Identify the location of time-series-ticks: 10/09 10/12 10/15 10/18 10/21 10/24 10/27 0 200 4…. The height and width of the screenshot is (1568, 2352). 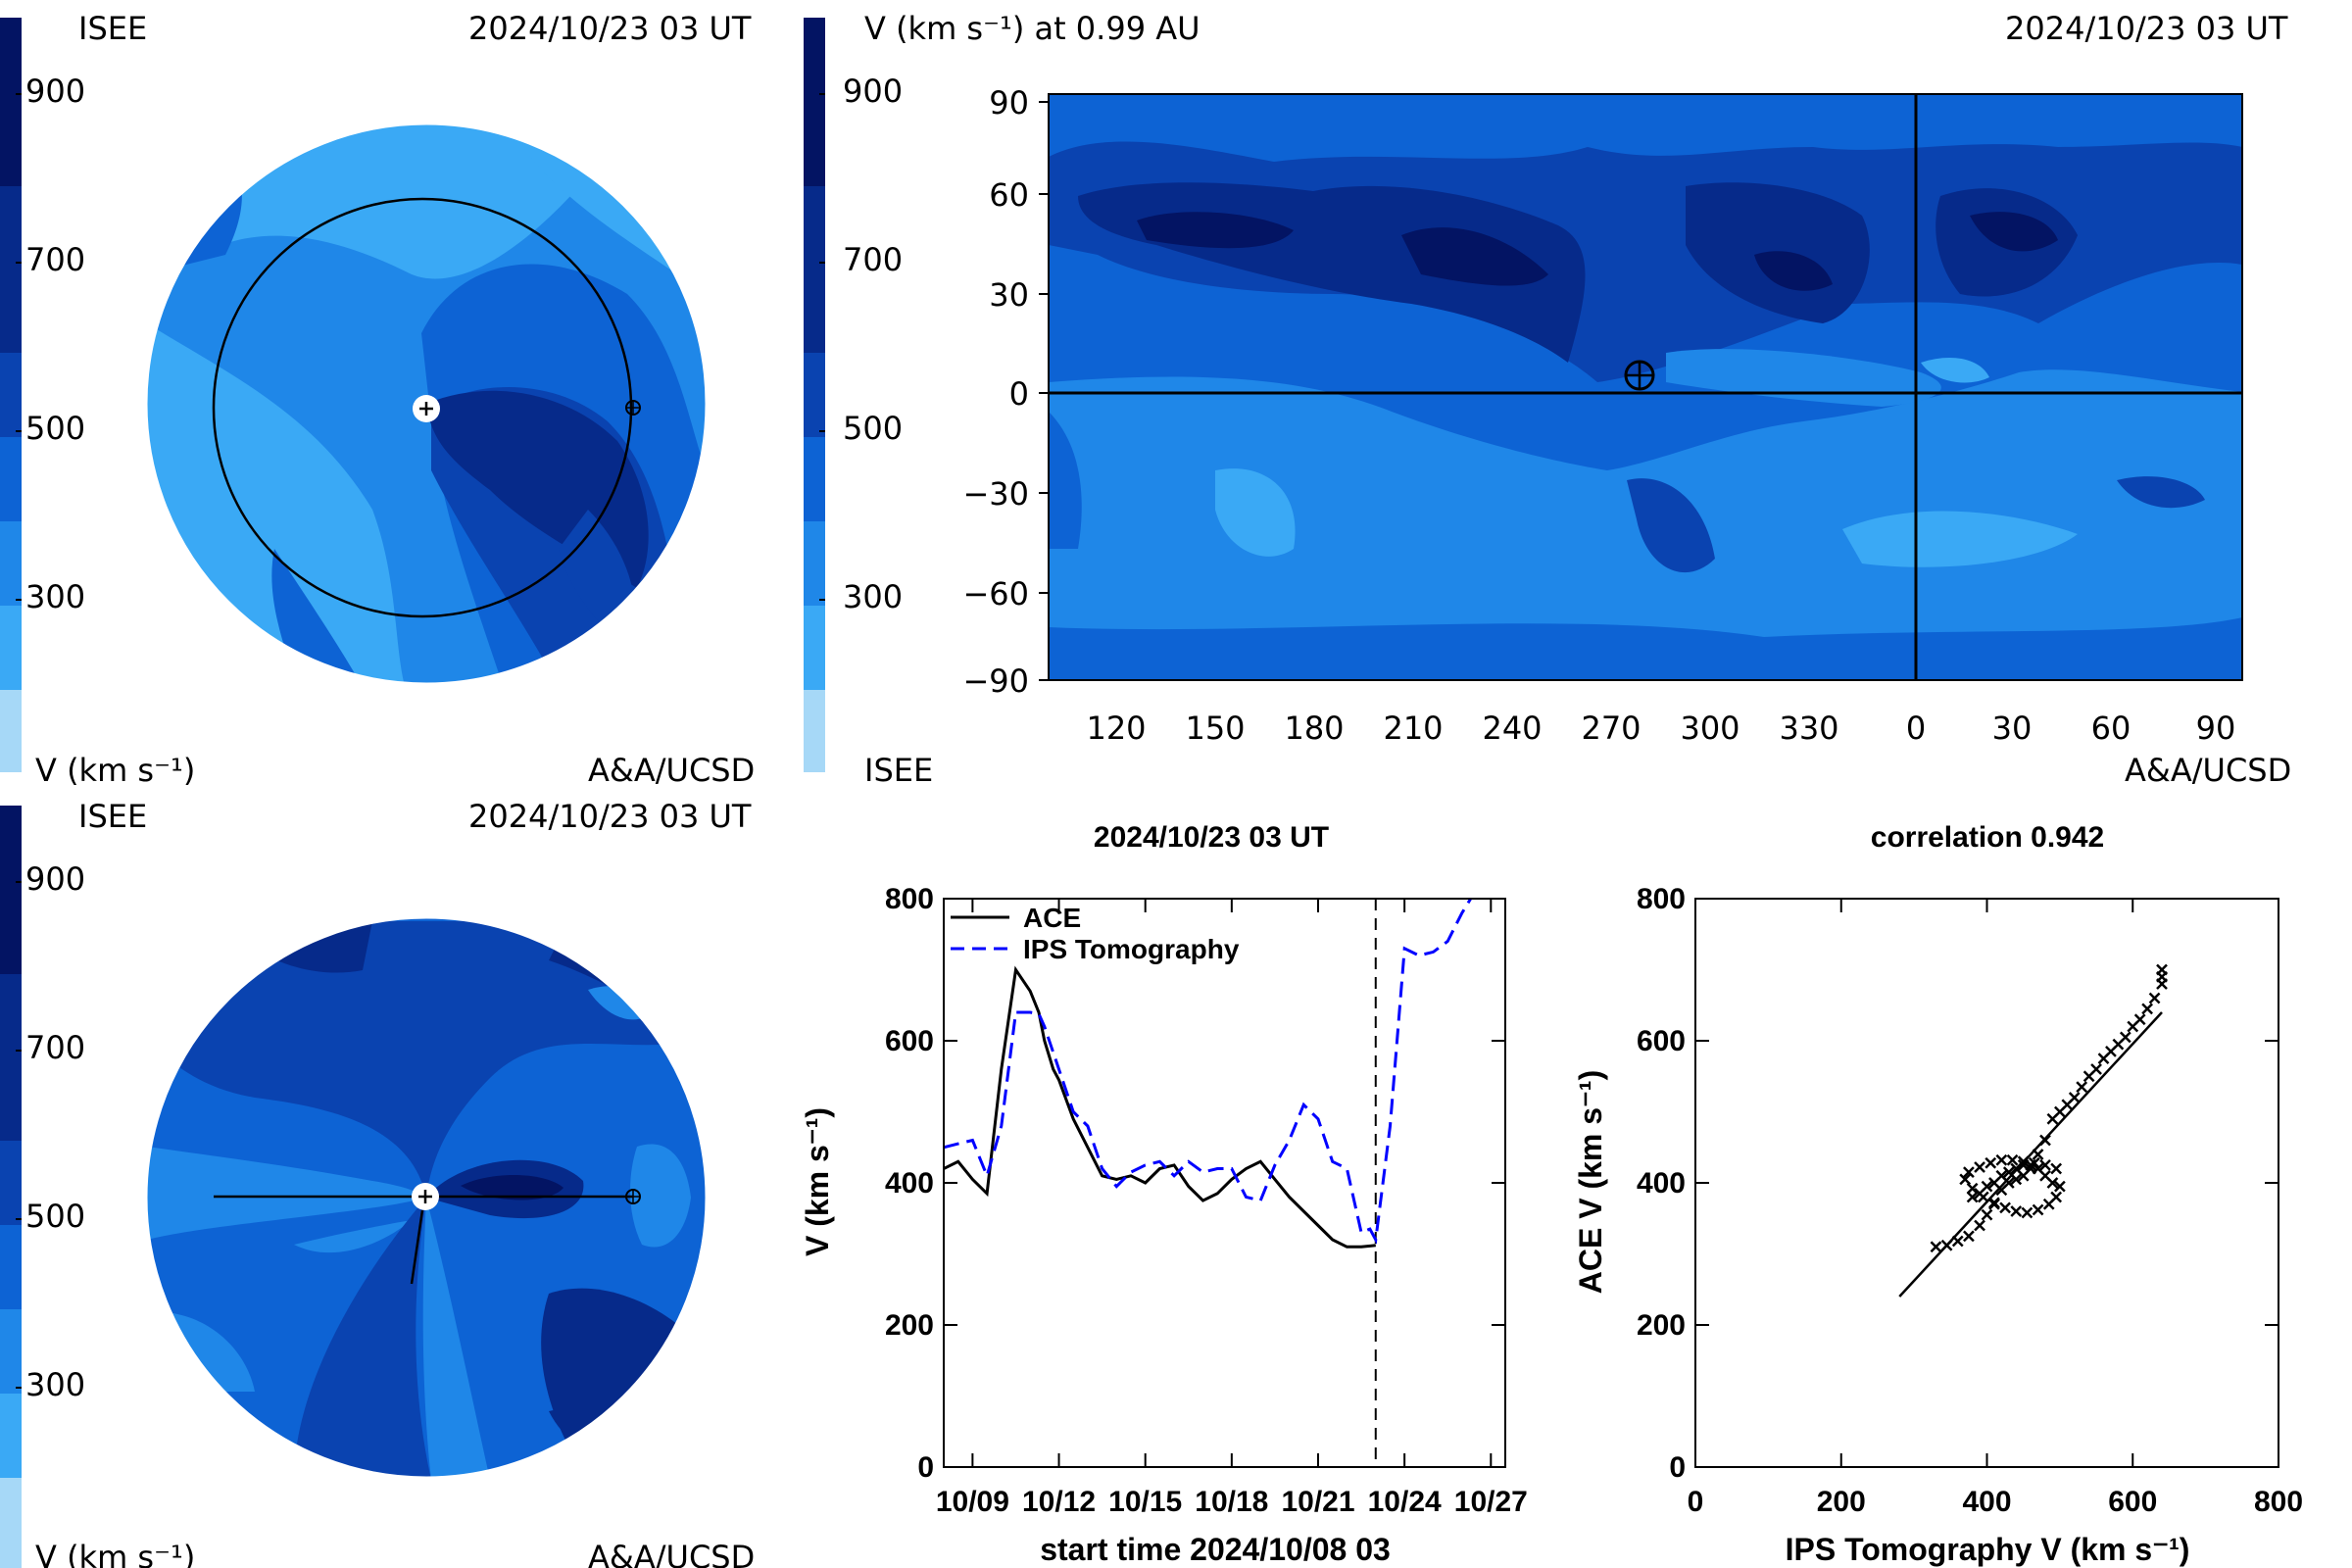
(1206, 1200).